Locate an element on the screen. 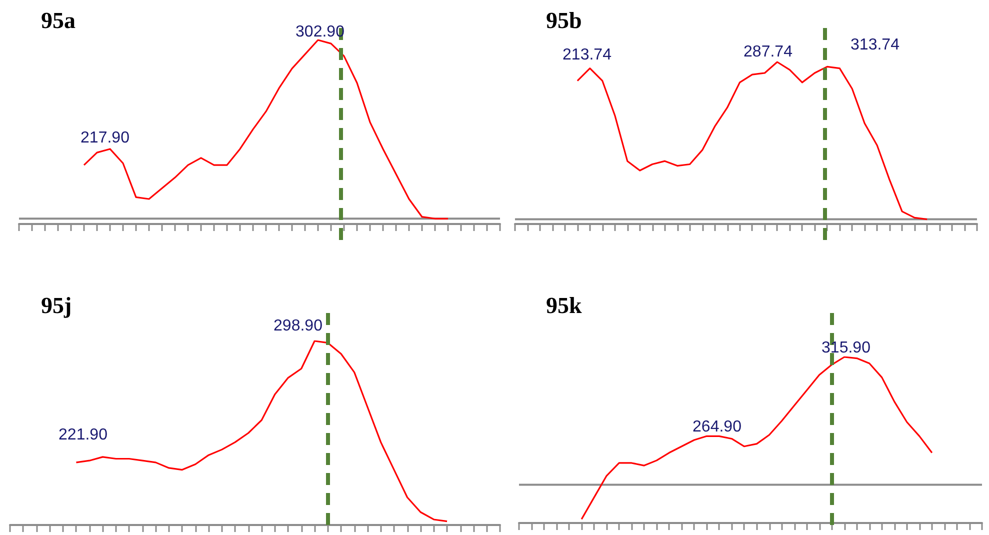 This screenshot has height=535, width=989. chart-title: 95a is located at coordinates (58, 20).